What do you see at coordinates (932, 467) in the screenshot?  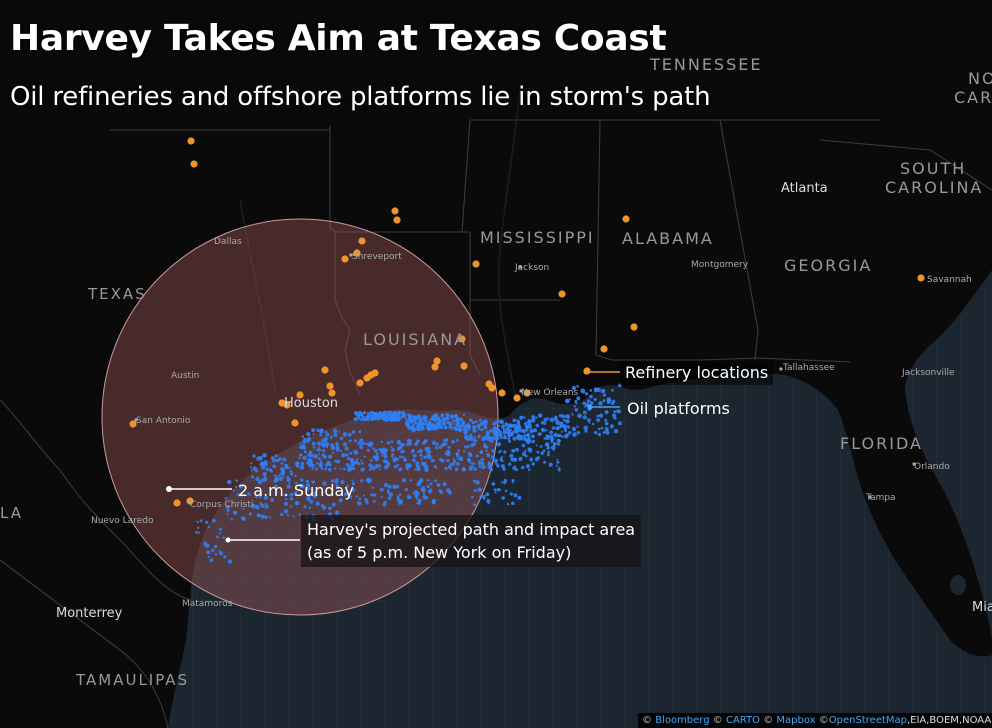 I see `city-label-orlando: Orlando` at bounding box center [932, 467].